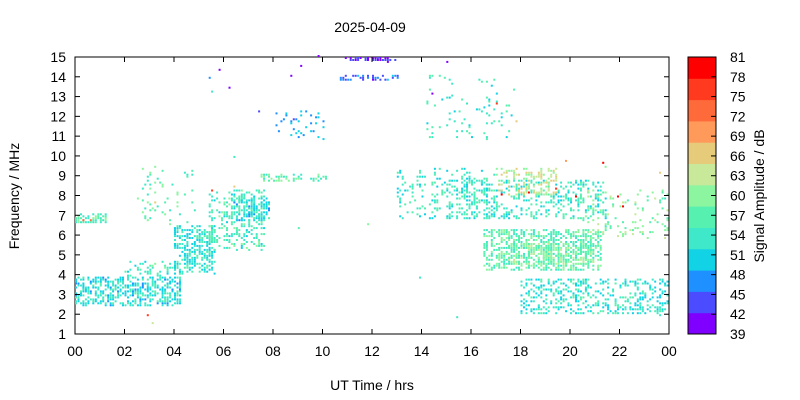 Image resolution: width=800 pixels, height=400 pixels. I want to click on x-tick-label: 14, so click(422, 351).